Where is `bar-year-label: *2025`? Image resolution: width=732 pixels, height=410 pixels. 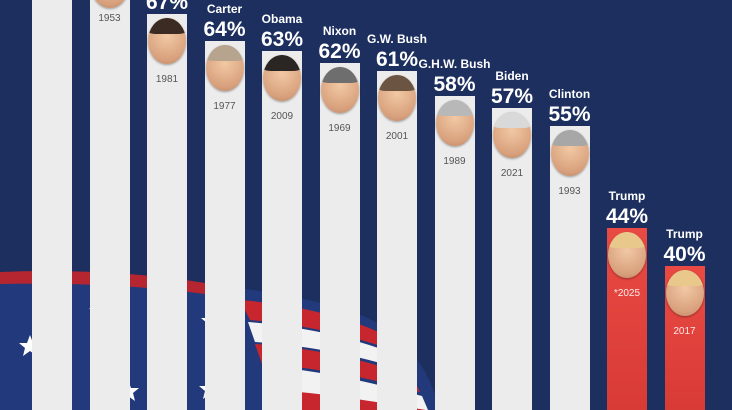
bar-year-label: *2025 is located at coordinates (627, 293).